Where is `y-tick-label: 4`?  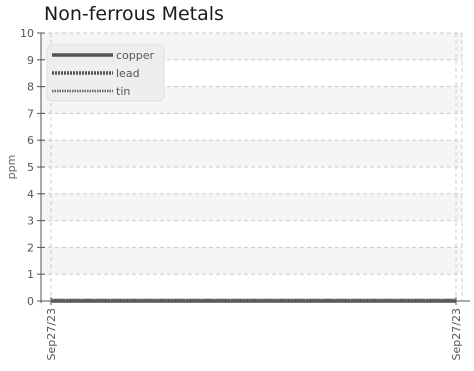 y-tick-label: 4 is located at coordinates (30, 194).